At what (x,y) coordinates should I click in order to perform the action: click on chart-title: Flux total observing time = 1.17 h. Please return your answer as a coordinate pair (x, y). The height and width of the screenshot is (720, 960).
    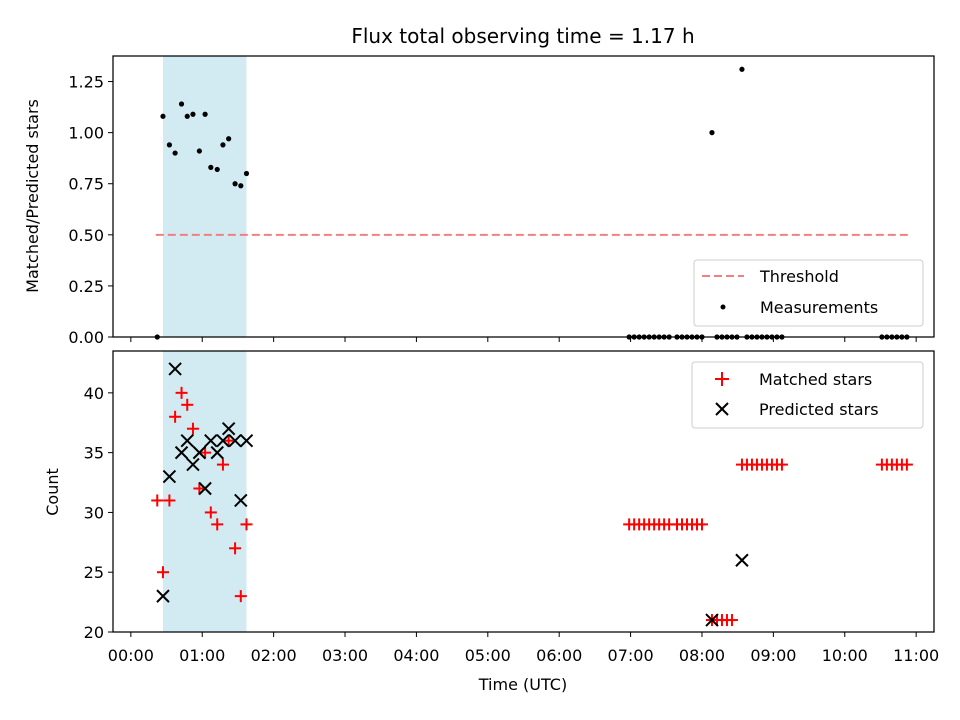
    Looking at the image, I should click on (522, 36).